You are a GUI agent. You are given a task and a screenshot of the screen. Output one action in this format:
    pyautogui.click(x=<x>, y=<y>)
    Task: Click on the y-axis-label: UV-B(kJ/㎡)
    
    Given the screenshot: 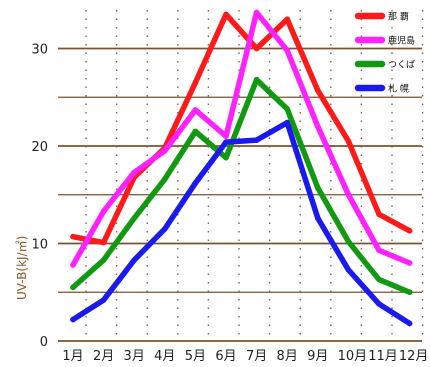 What is the action you would take?
    pyautogui.click(x=22, y=268)
    